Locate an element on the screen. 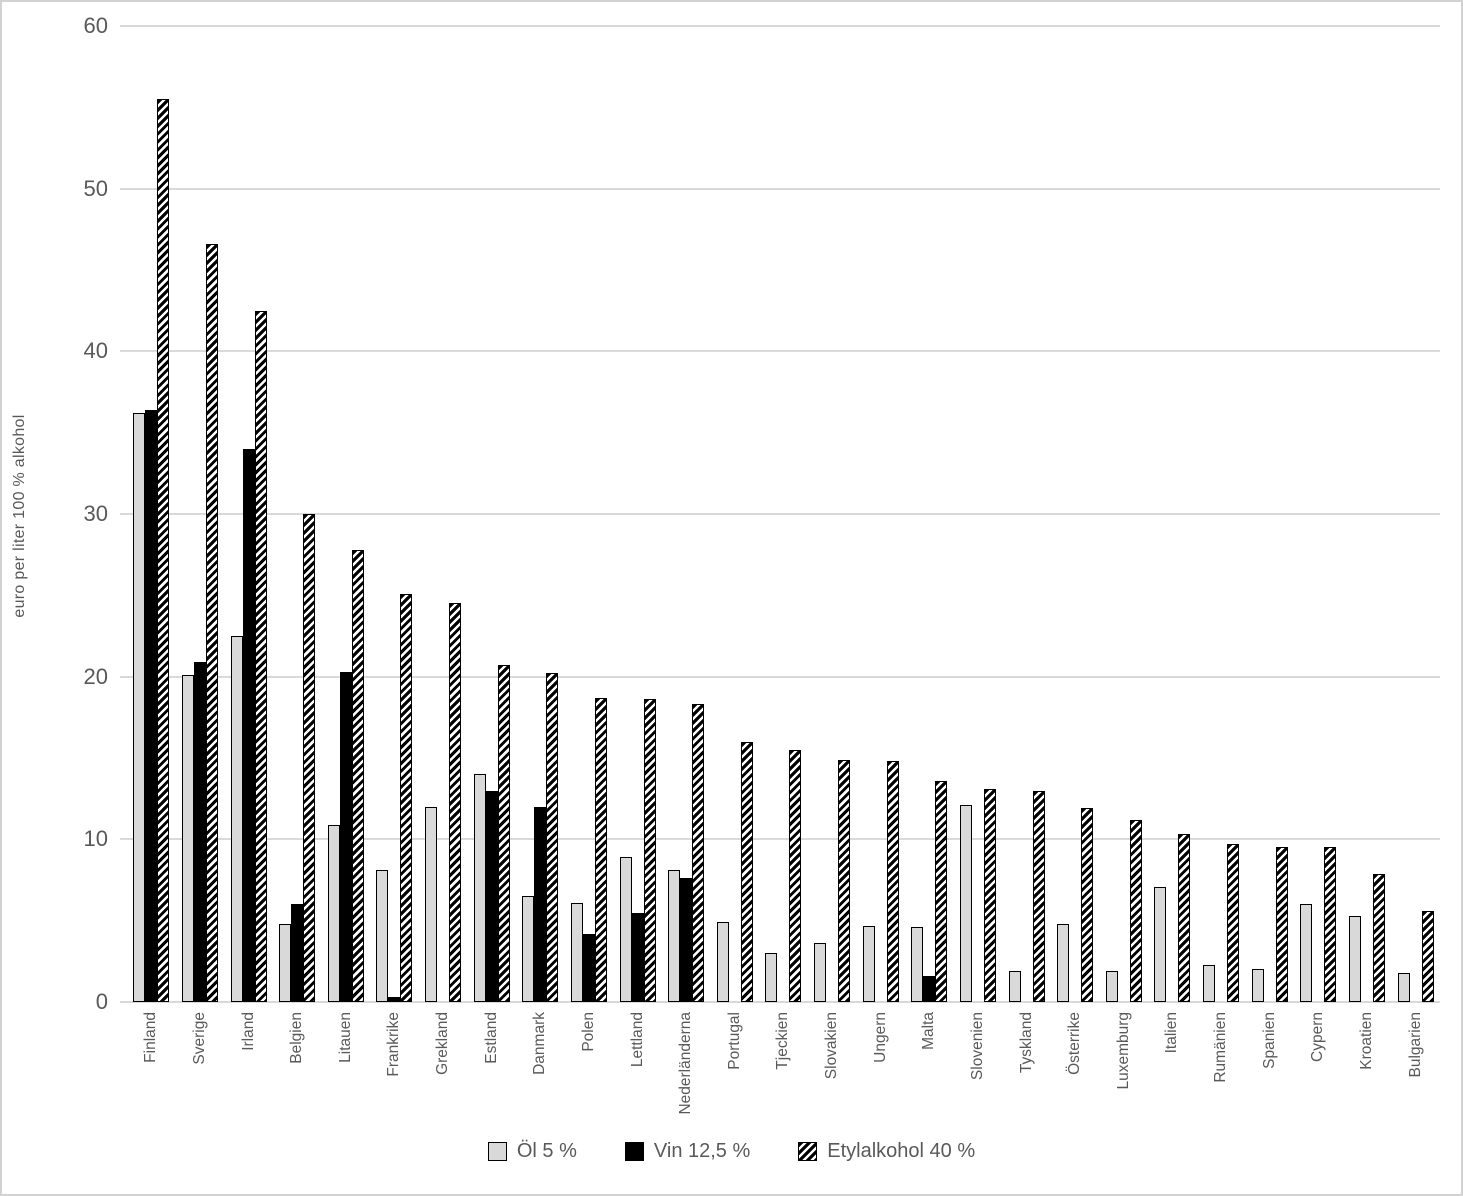  x-cell-cypern: Cypern is located at coordinates (1318, 1081).